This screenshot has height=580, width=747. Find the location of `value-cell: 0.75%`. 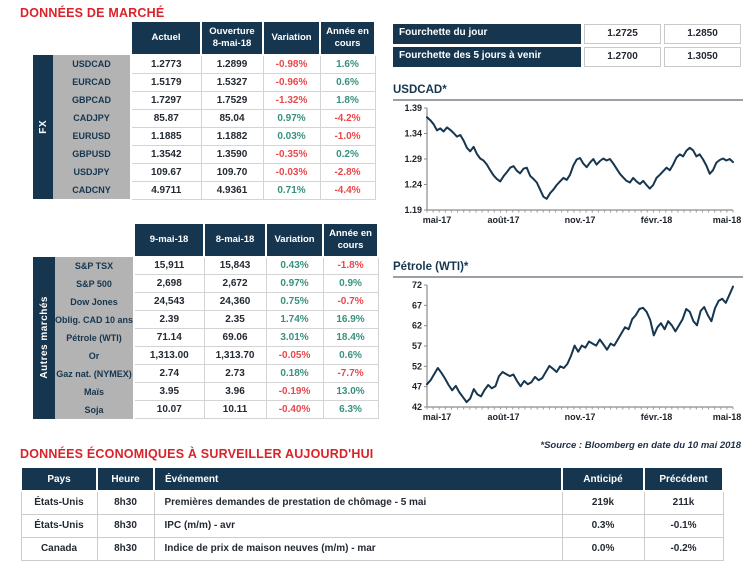

value-cell: 0.75% is located at coordinates (294, 301).